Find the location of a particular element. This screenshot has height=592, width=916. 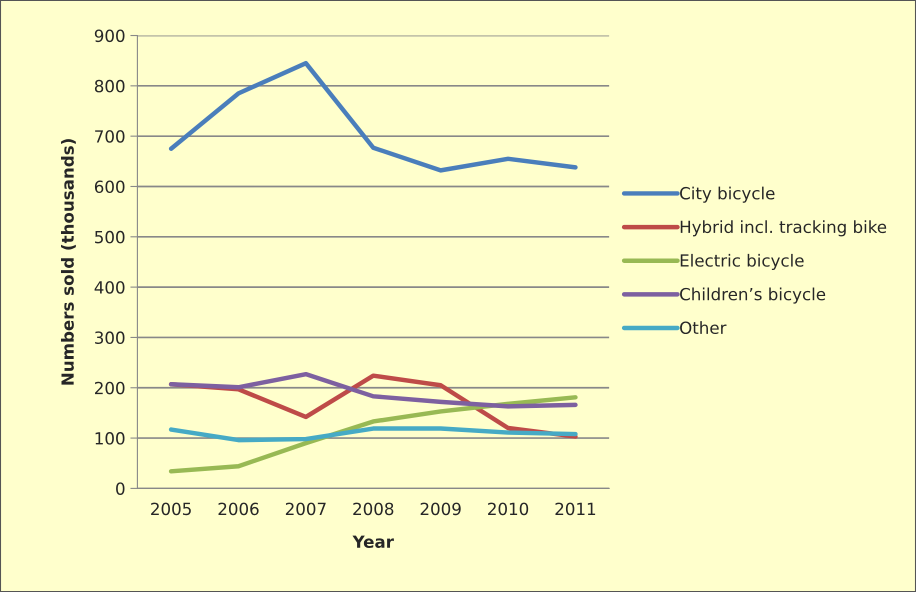

y-tick-label: 400 is located at coordinates (109, 287).